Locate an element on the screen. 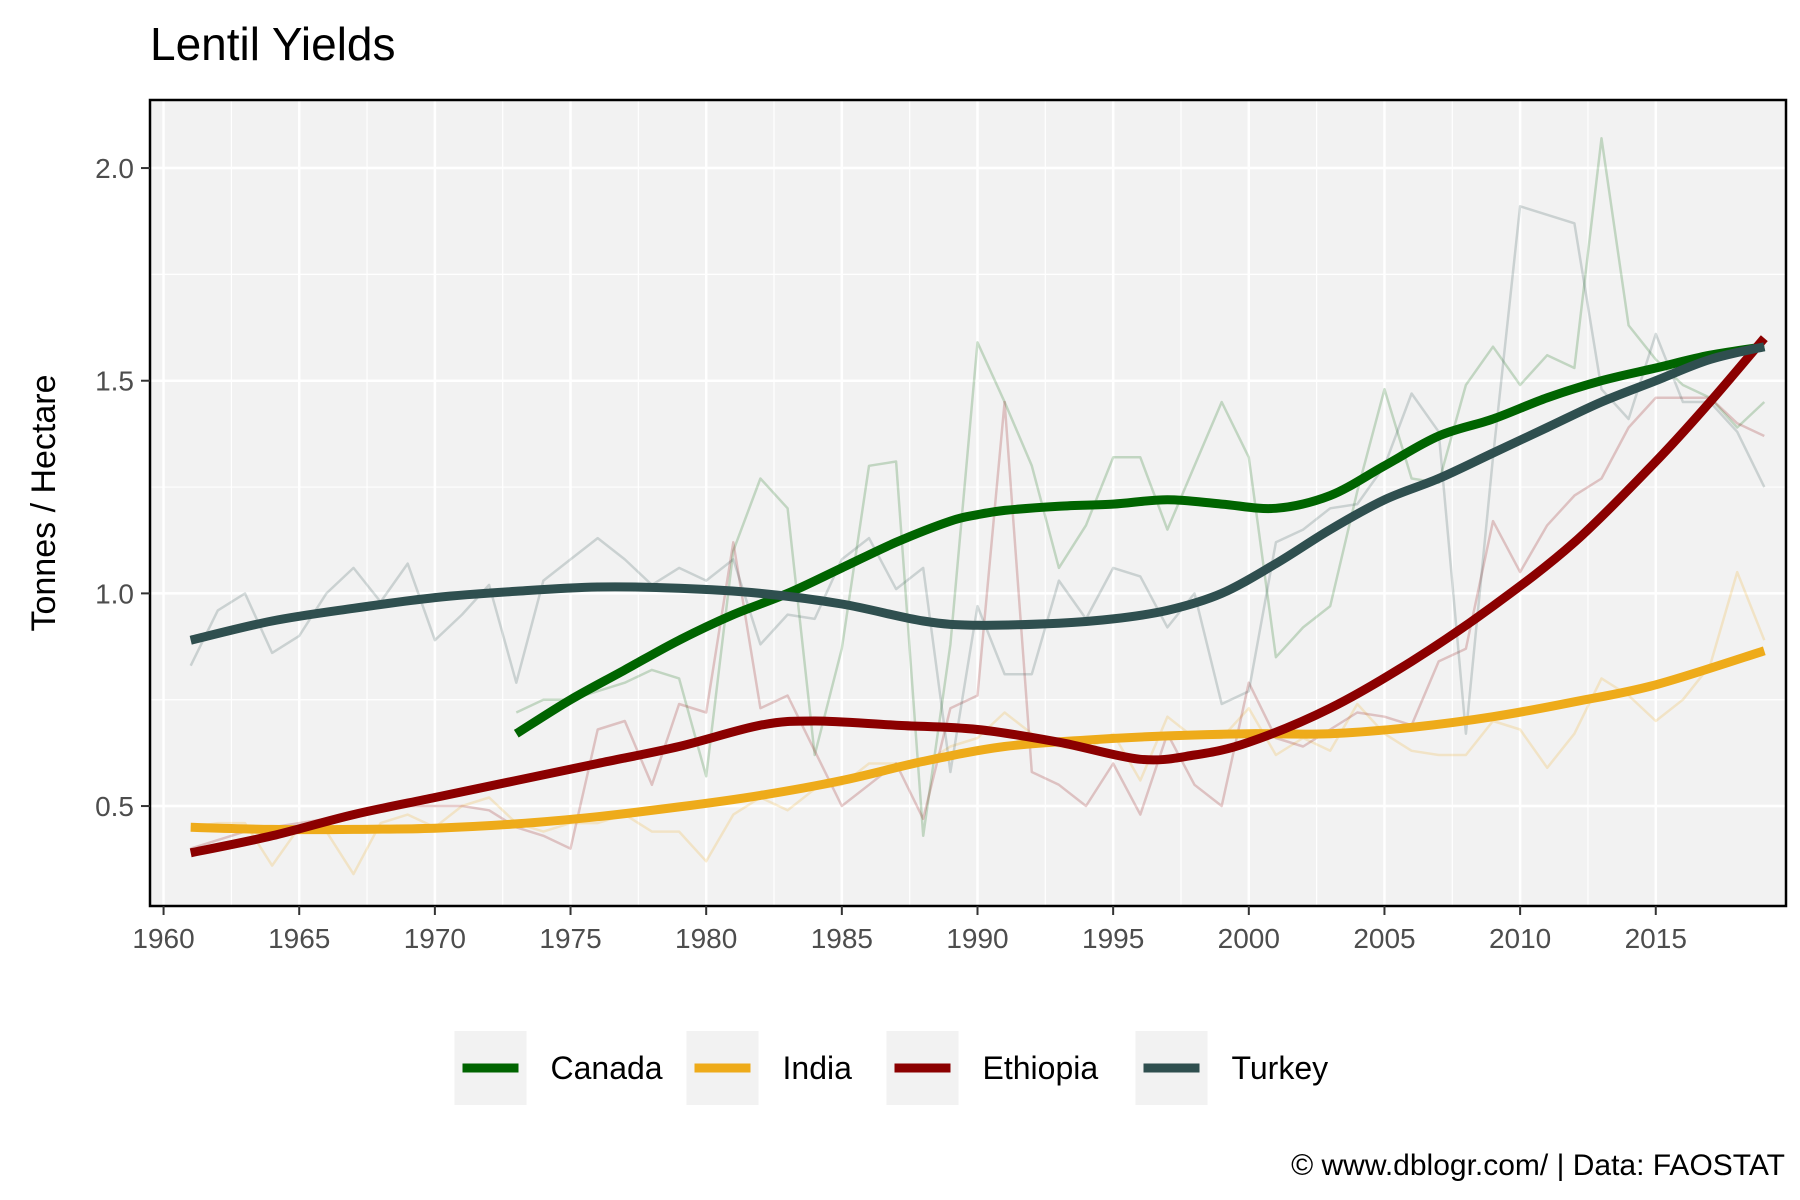 This screenshot has height=1200, width=1800. y-tick-label: 0.5 is located at coordinates (114, 806).